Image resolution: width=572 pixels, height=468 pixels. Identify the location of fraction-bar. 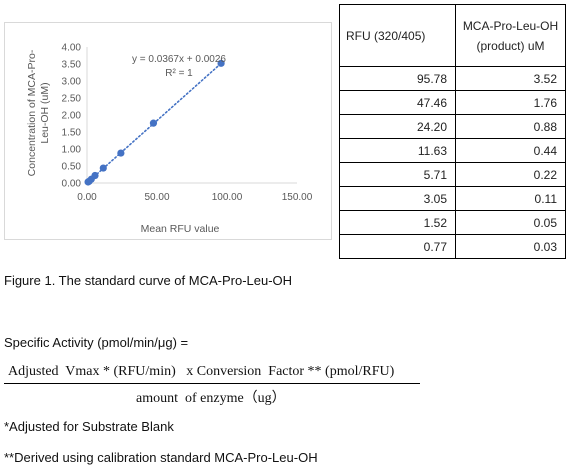
(212, 383).